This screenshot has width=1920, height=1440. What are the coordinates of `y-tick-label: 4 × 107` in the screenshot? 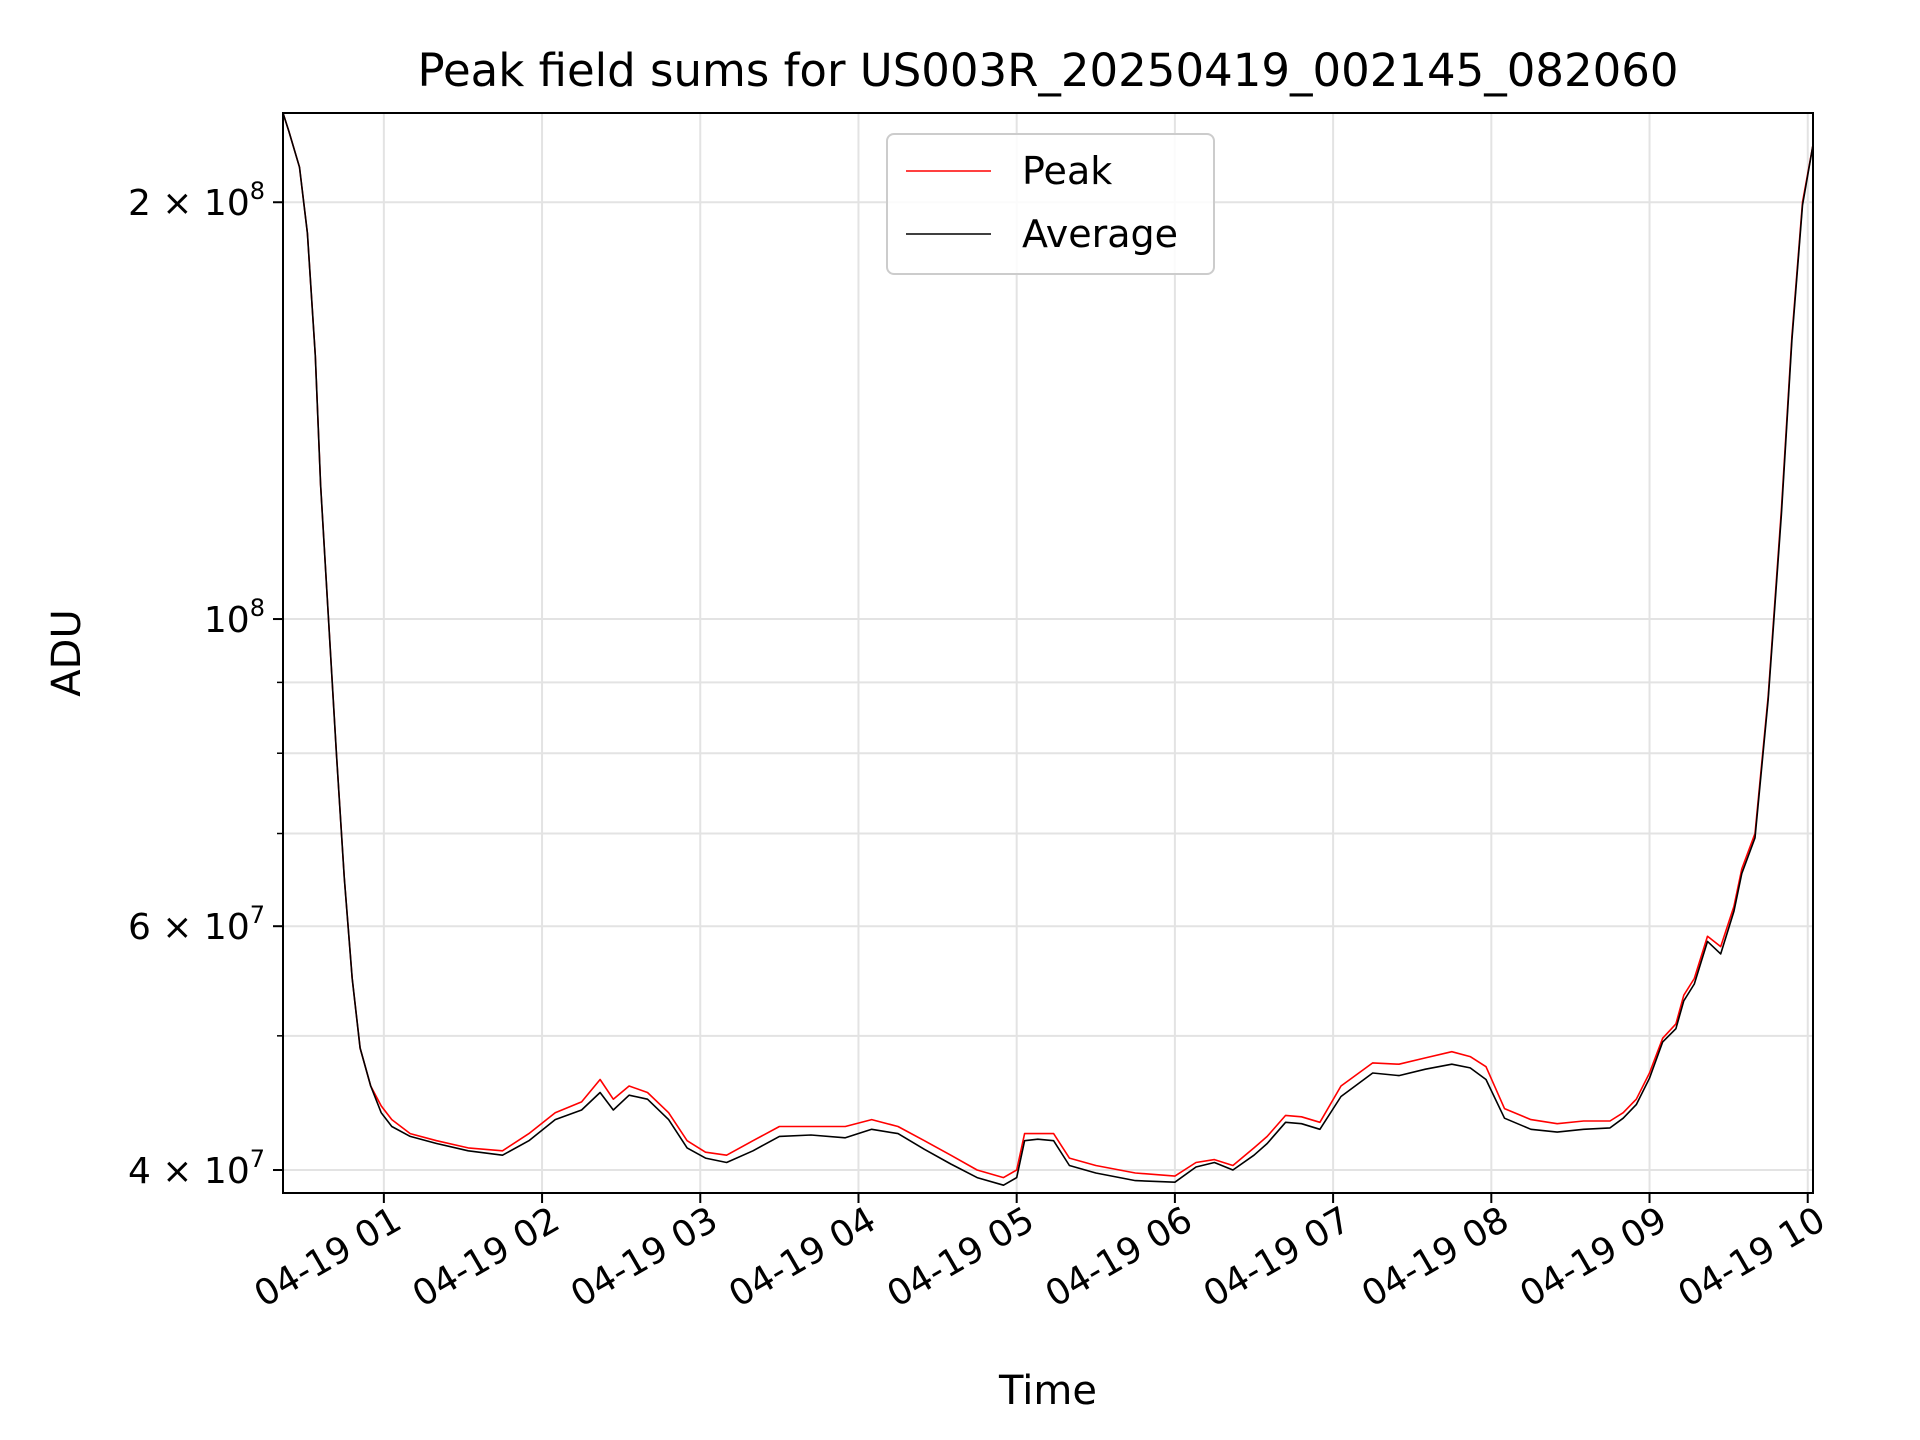 It's located at (196, 1168).